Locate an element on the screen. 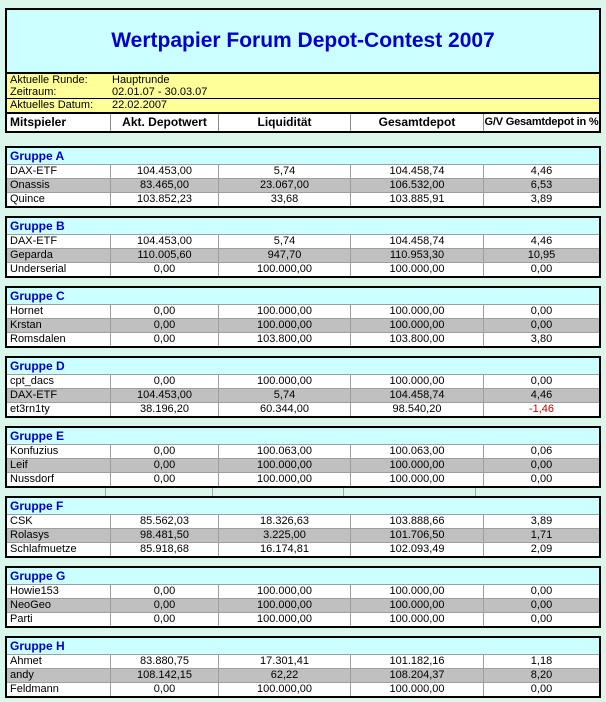 The width and height of the screenshot is (606, 702). cell-liquiditaet: 103.800,00 is located at coordinates (284, 339).